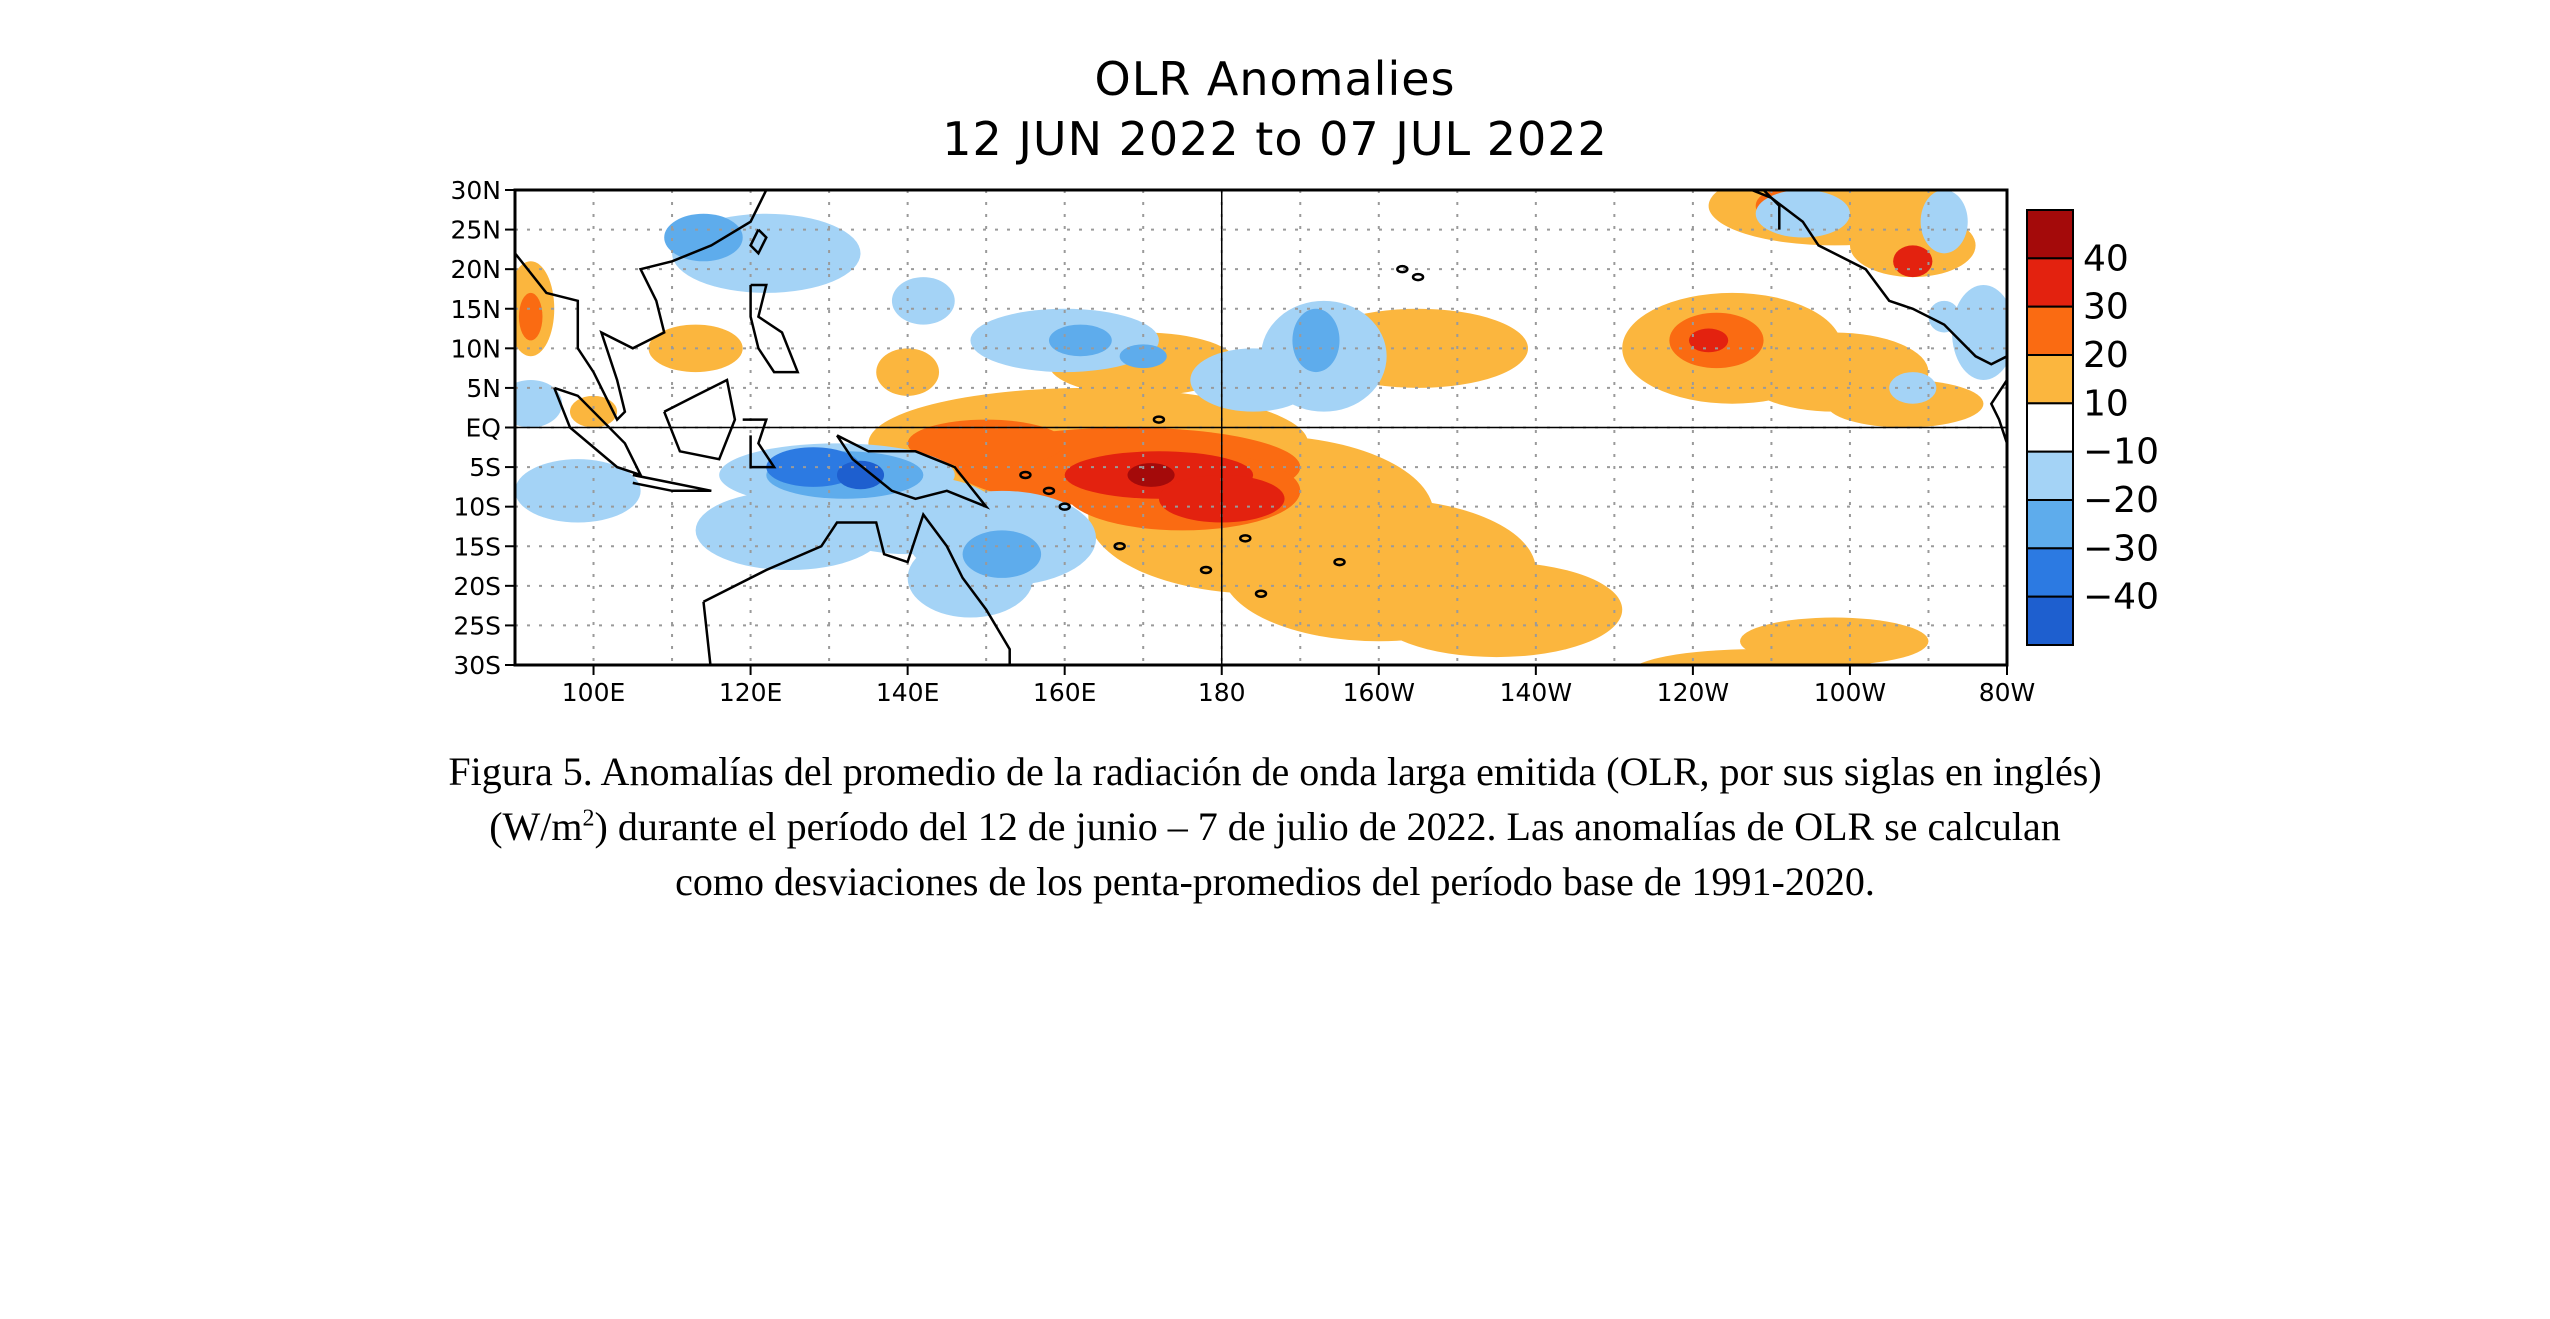  What do you see at coordinates (588, 818) in the screenshot?
I see `caption-unit-sup: 2` at bounding box center [588, 818].